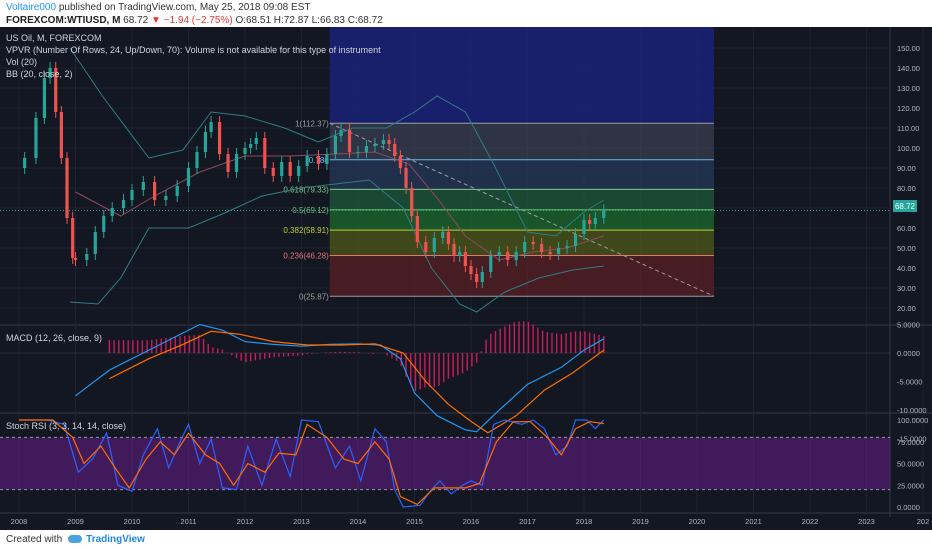 This screenshot has width=932, height=550. I want to click on signal-line, so click(357, 382).